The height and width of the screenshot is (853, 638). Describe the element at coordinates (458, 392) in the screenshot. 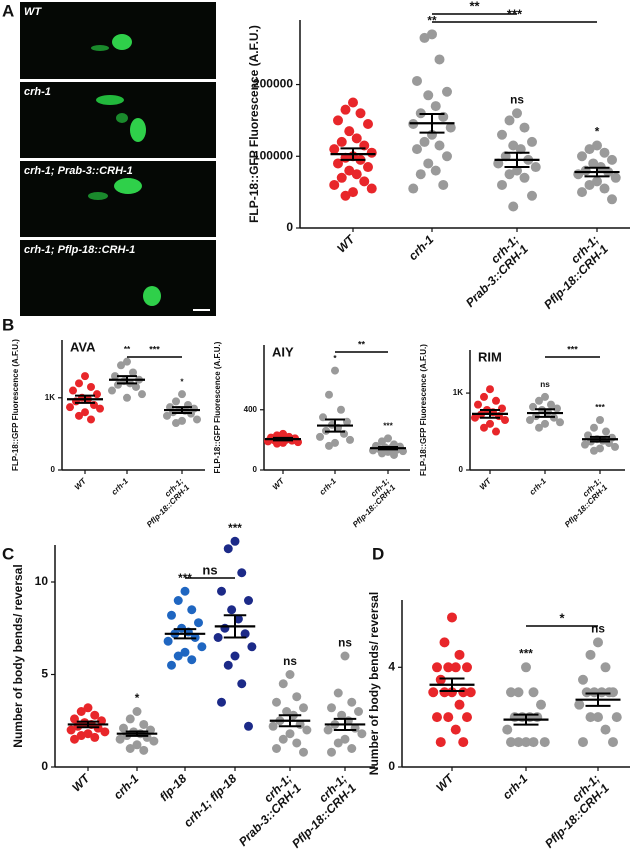

I see `y-tick-label: 1K` at that location.